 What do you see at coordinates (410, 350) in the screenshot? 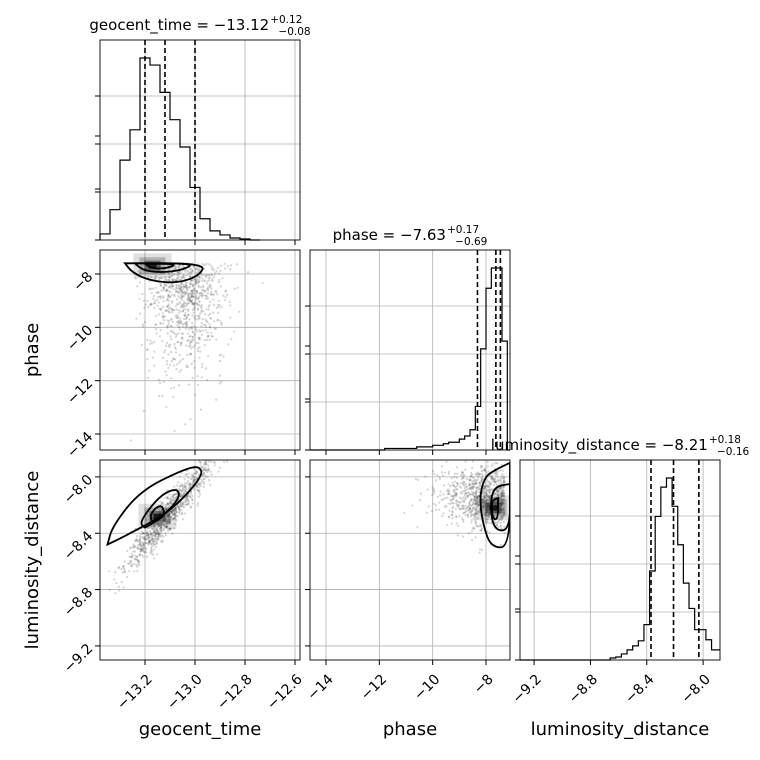
I see `panel-frame` at bounding box center [410, 350].